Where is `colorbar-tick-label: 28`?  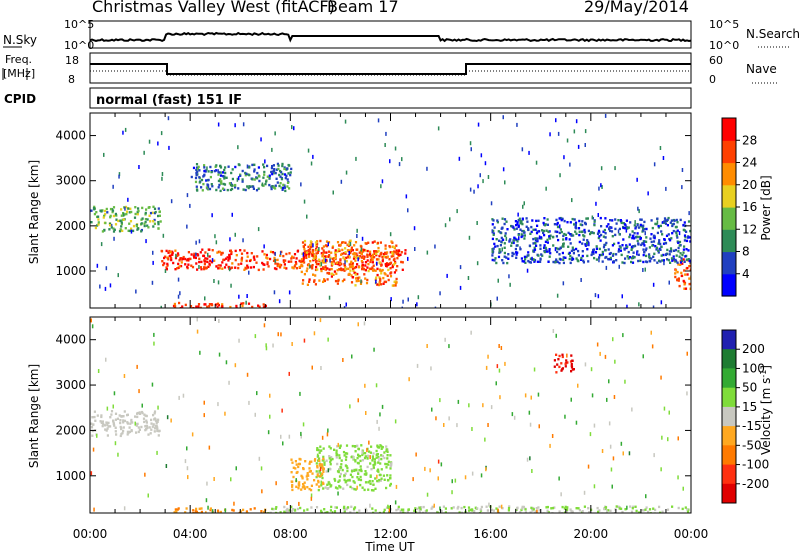
colorbar-tick-label: 28 is located at coordinates (749, 140).